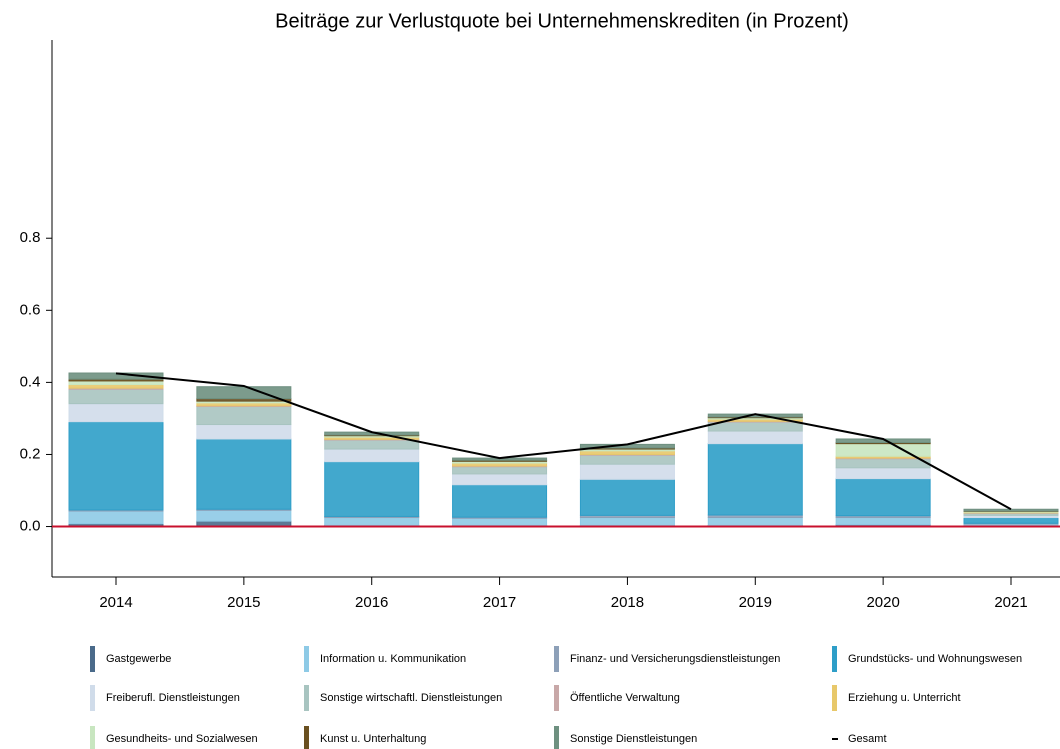 The height and width of the screenshot is (749, 1060). What do you see at coordinates (755, 602) in the screenshot?
I see `x-tick-label: 2019` at bounding box center [755, 602].